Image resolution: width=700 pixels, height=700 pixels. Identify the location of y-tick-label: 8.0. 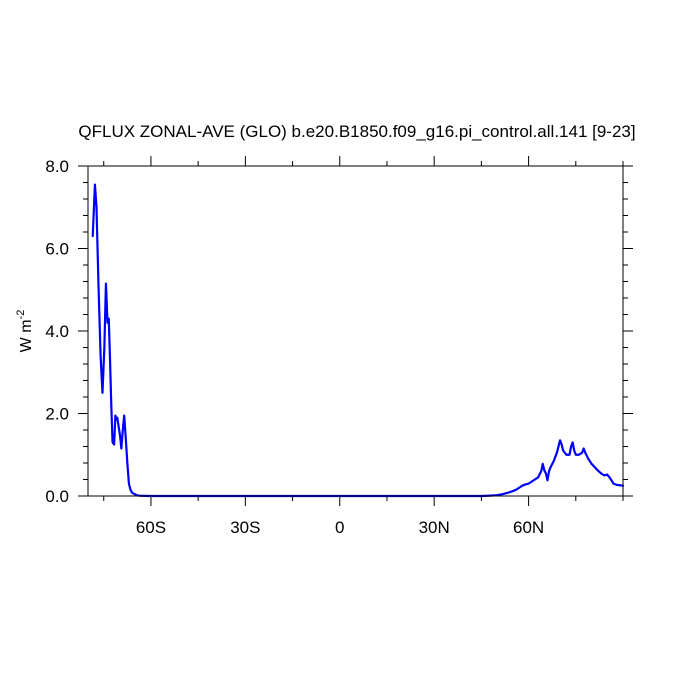
(57, 166).